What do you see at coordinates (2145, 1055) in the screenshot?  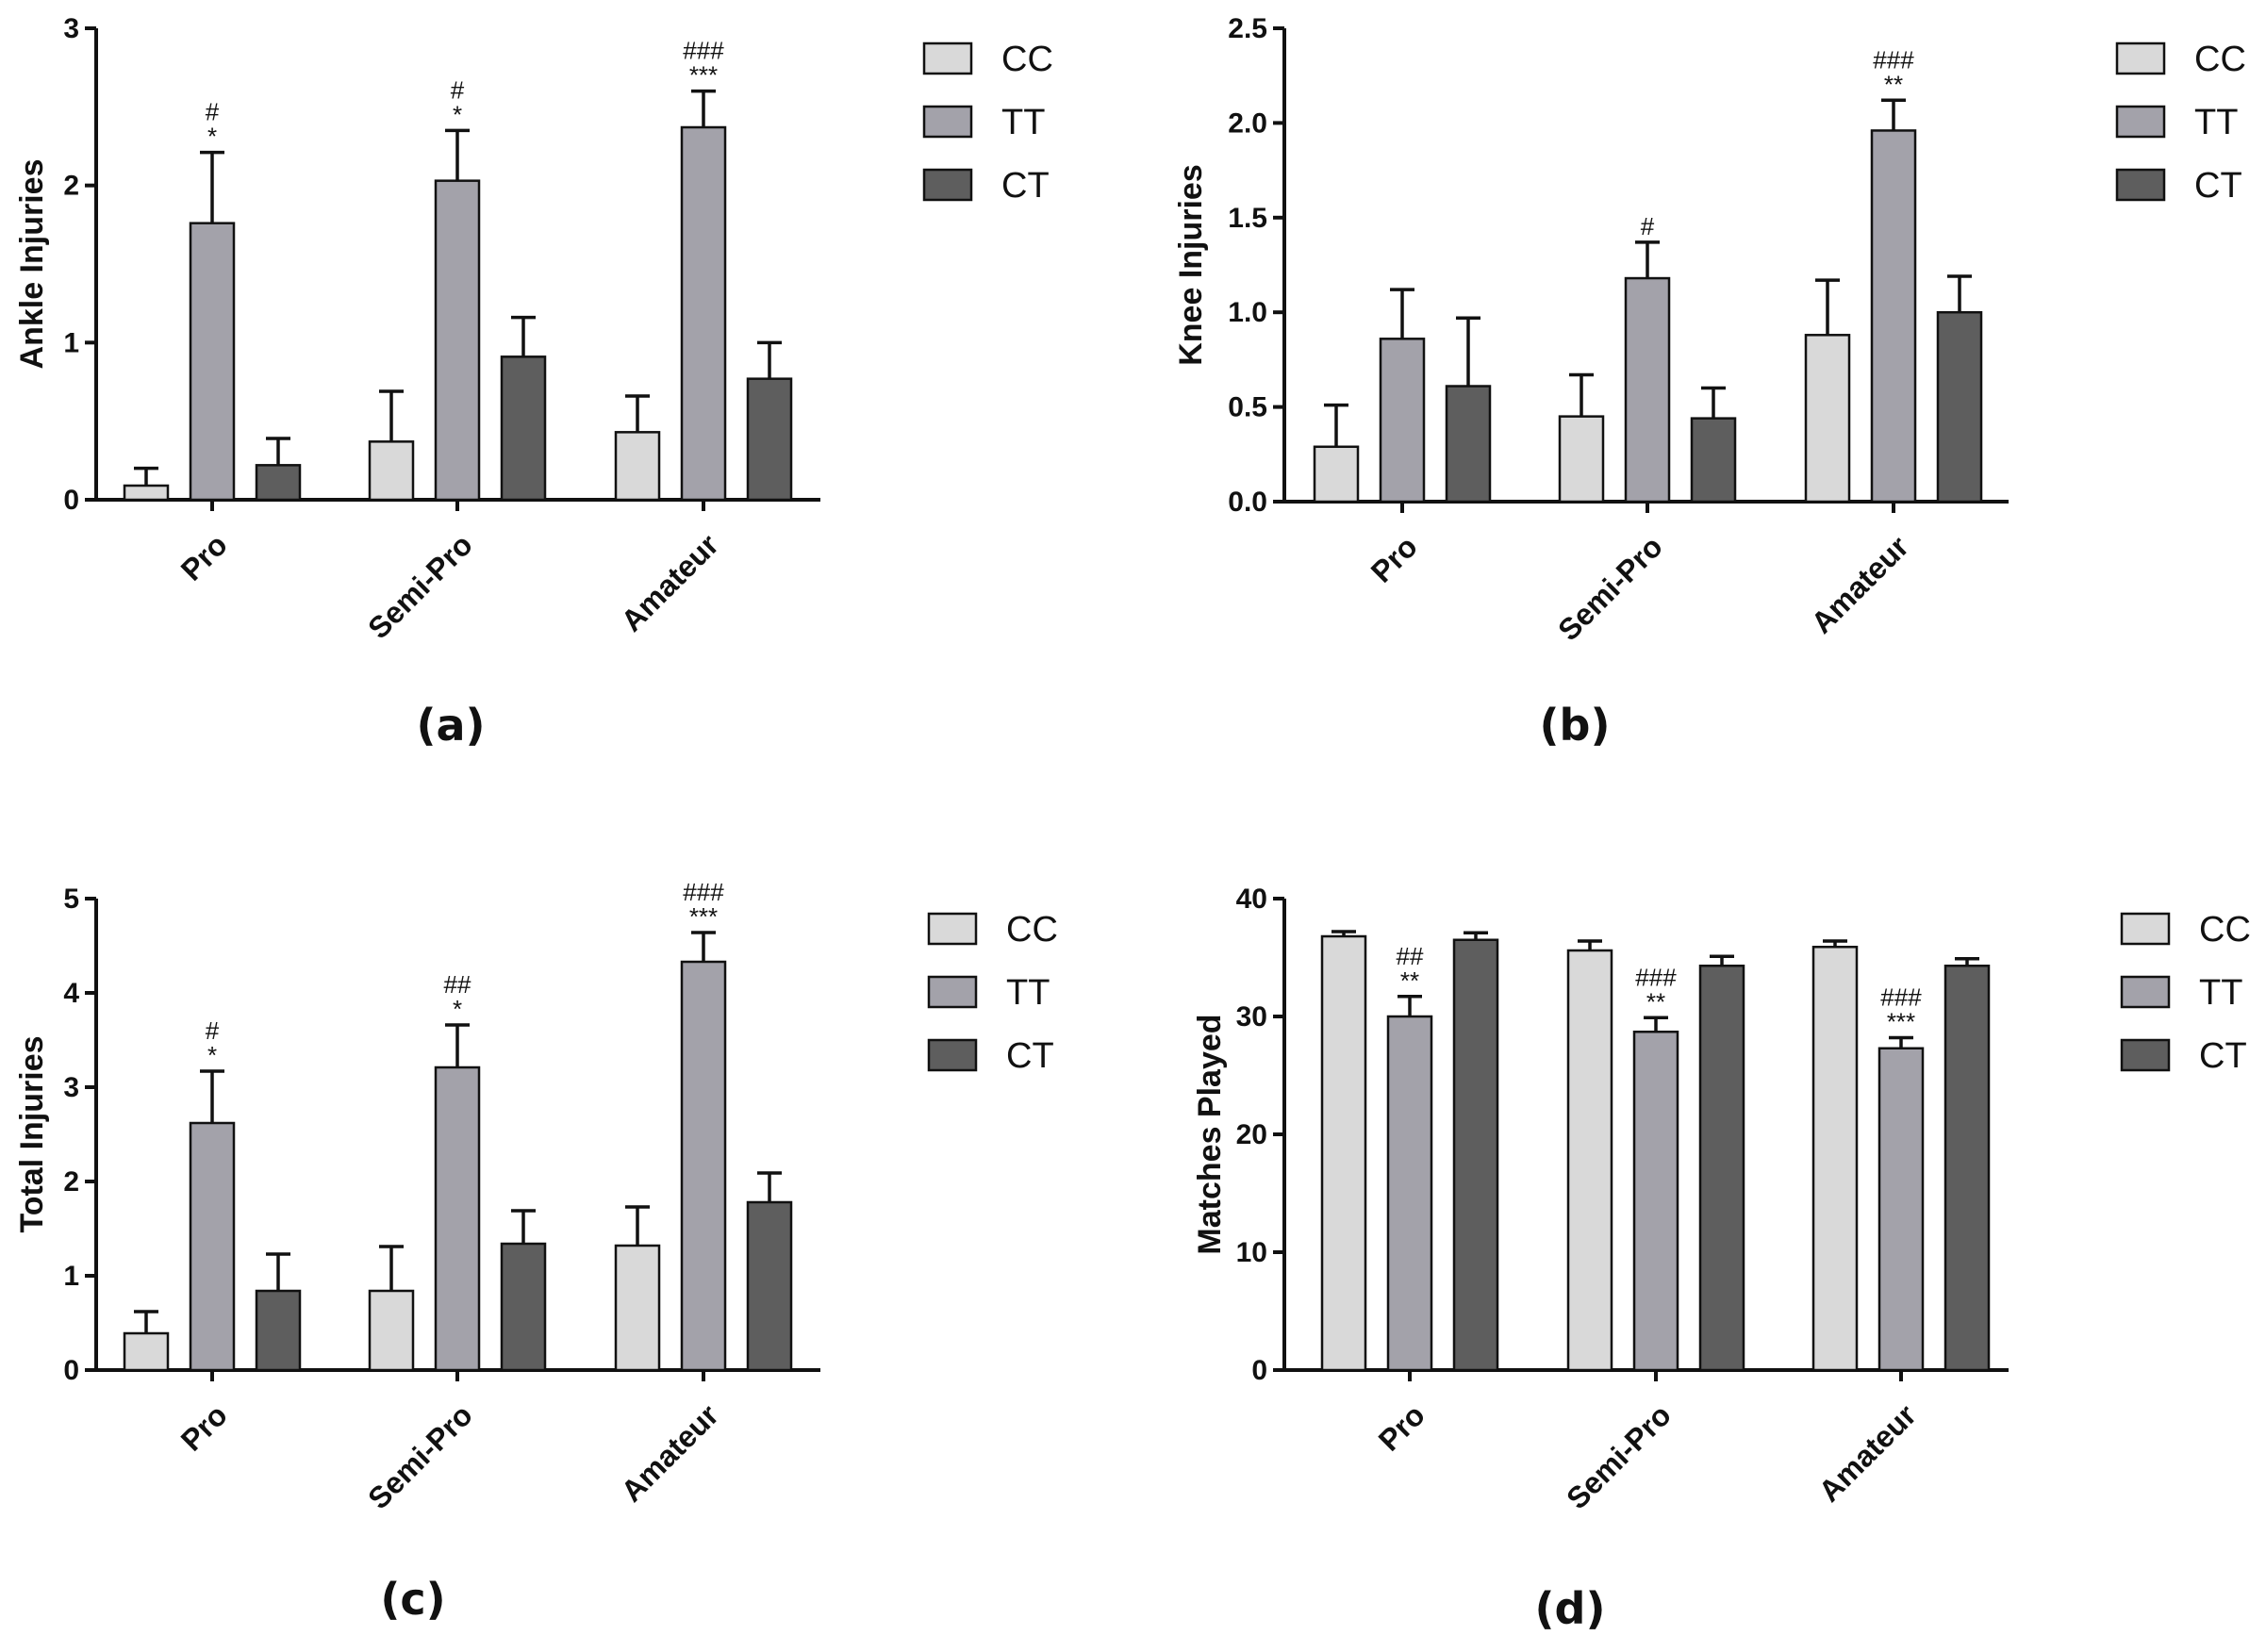 I see `legend-swatch-ct` at bounding box center [2145, 1055].